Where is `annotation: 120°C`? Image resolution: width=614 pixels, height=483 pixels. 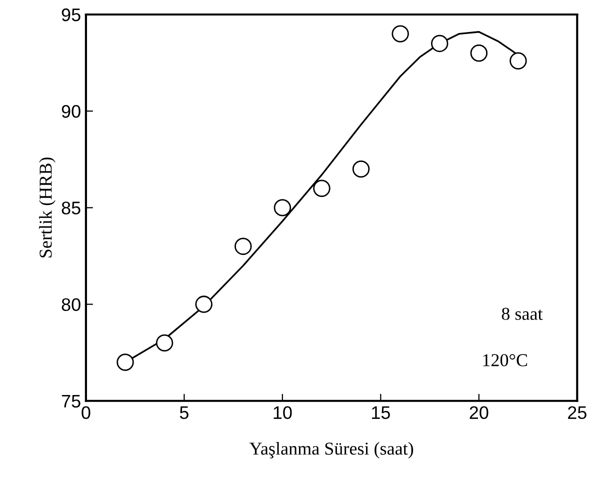 annotation: 120°C is located at coordinates (505, 360).